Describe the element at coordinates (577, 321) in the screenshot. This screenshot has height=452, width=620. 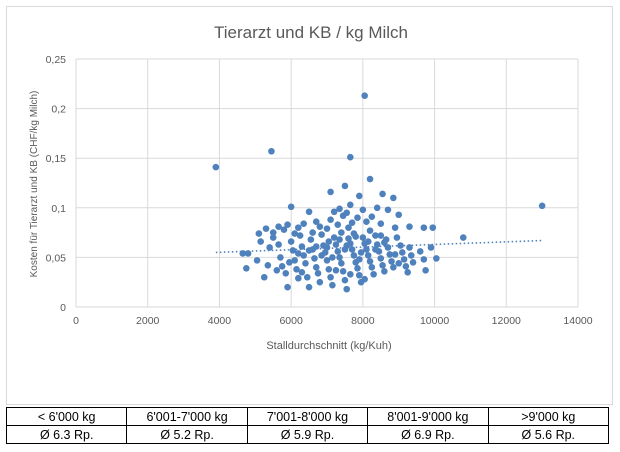
I see `x-tick-label: 14000` at that location.